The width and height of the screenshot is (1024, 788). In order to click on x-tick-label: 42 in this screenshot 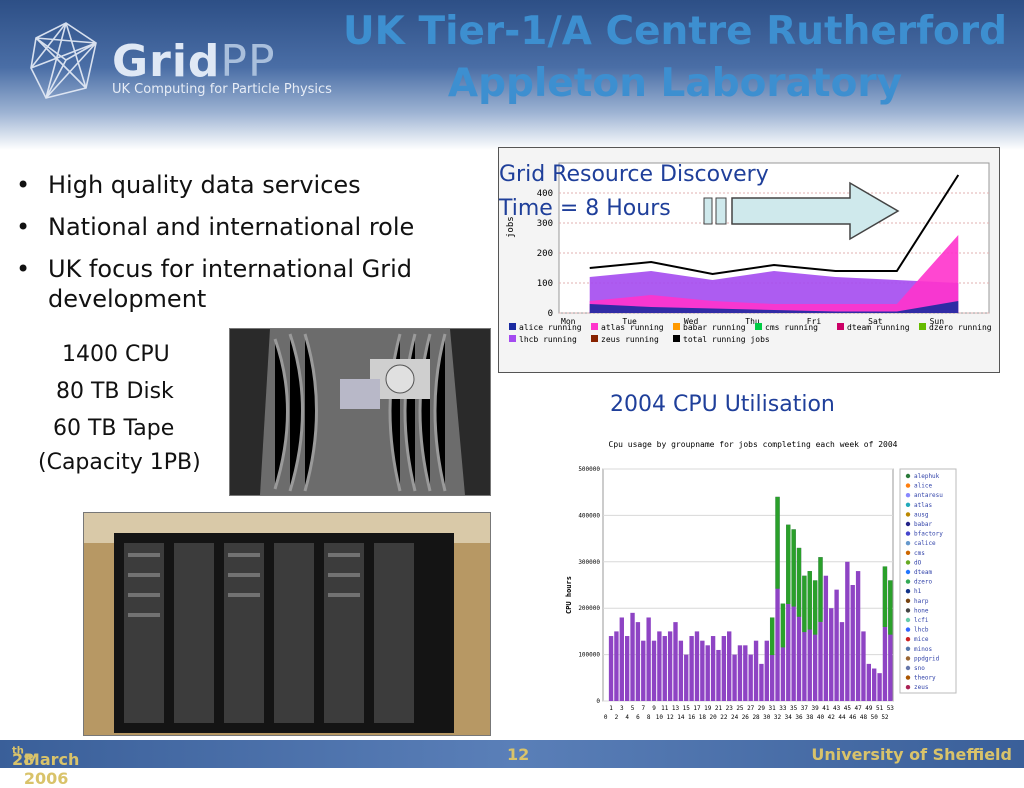, I will do `click(832, 717)`.